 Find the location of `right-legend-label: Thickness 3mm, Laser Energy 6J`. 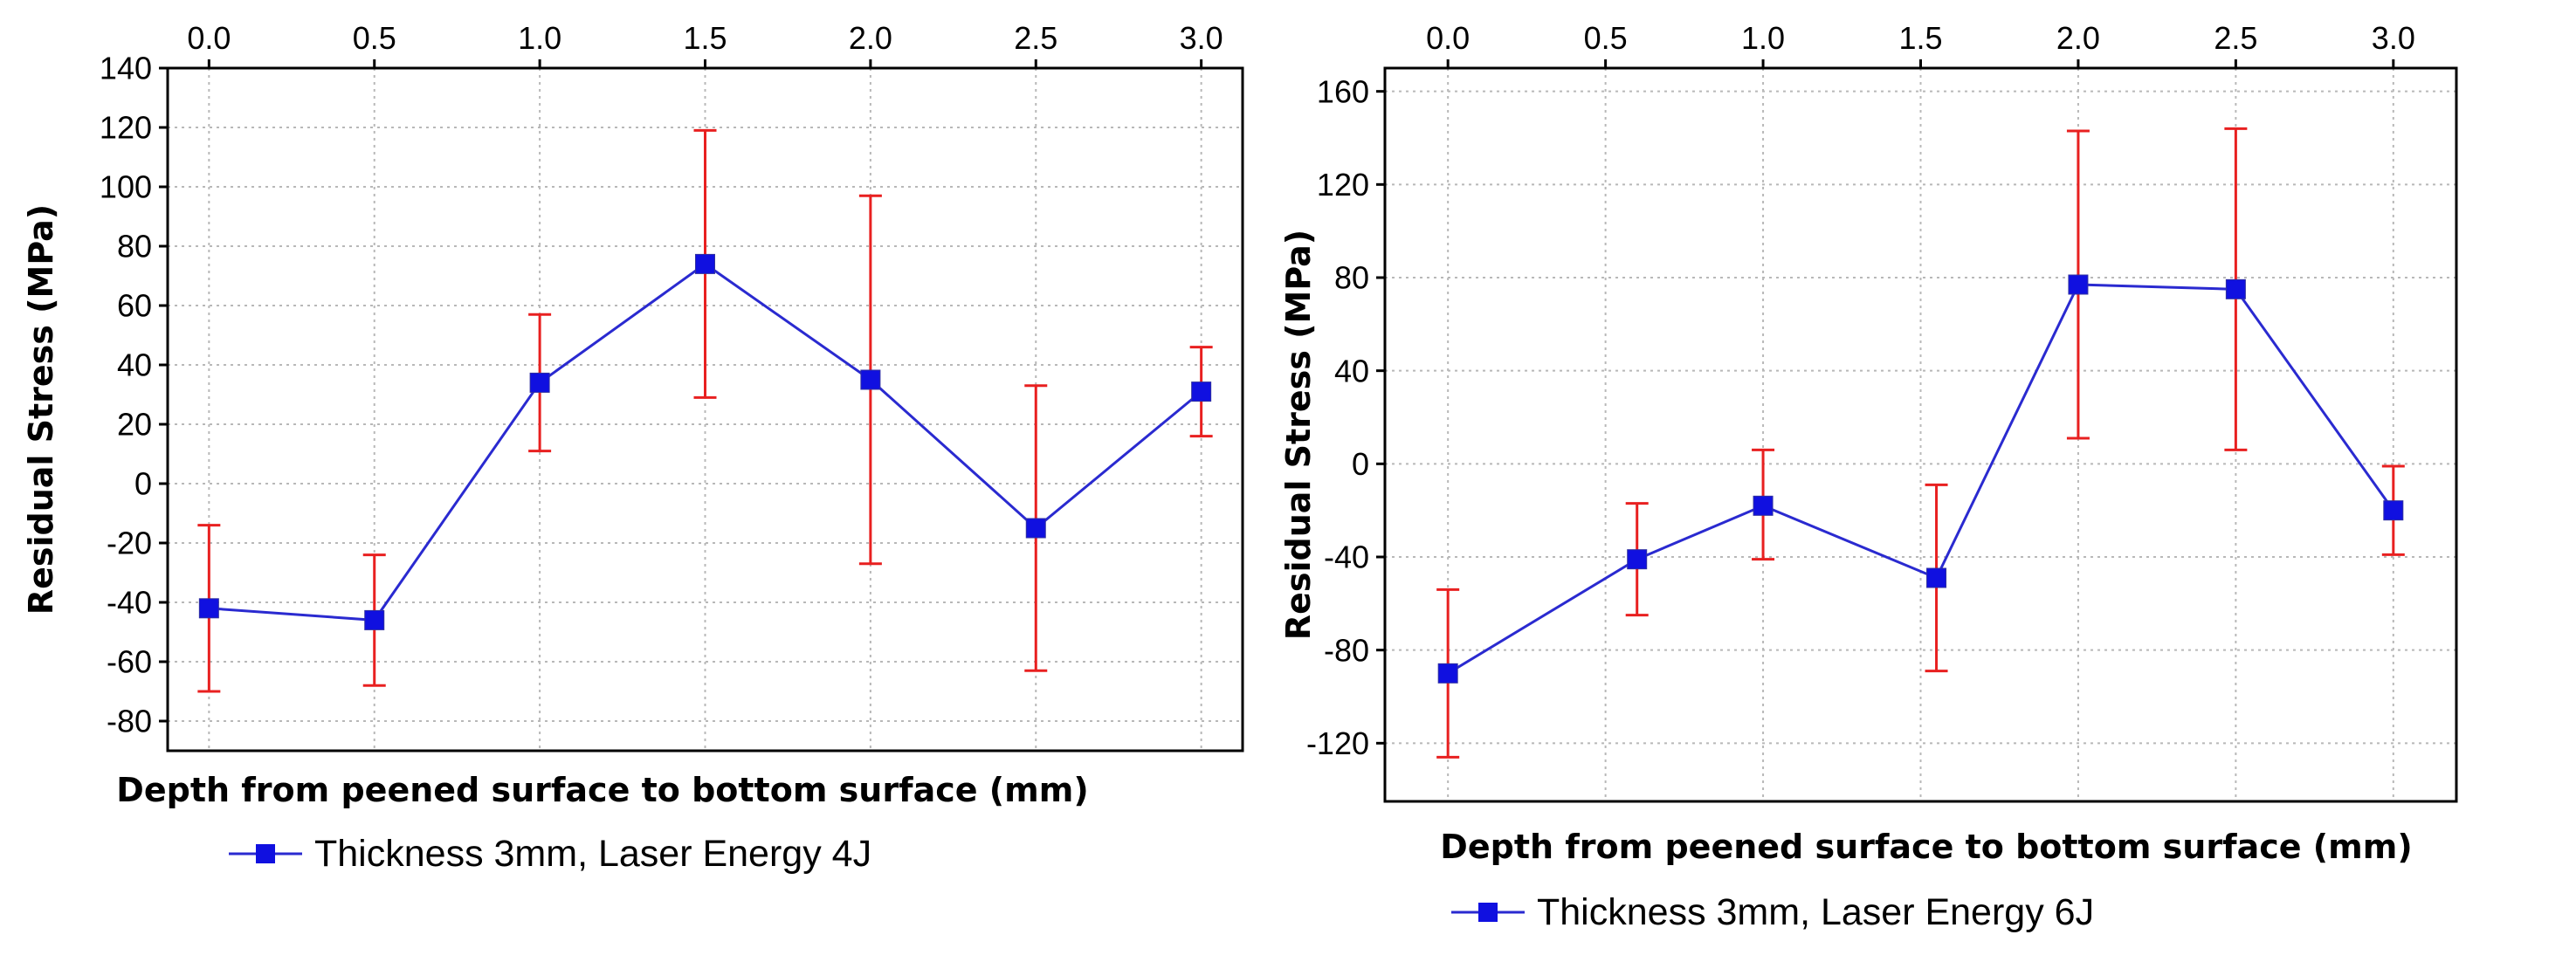

right-legend-label: Thickness 3mm, Laser Energy 6J is located at coordinates (1815, 912).